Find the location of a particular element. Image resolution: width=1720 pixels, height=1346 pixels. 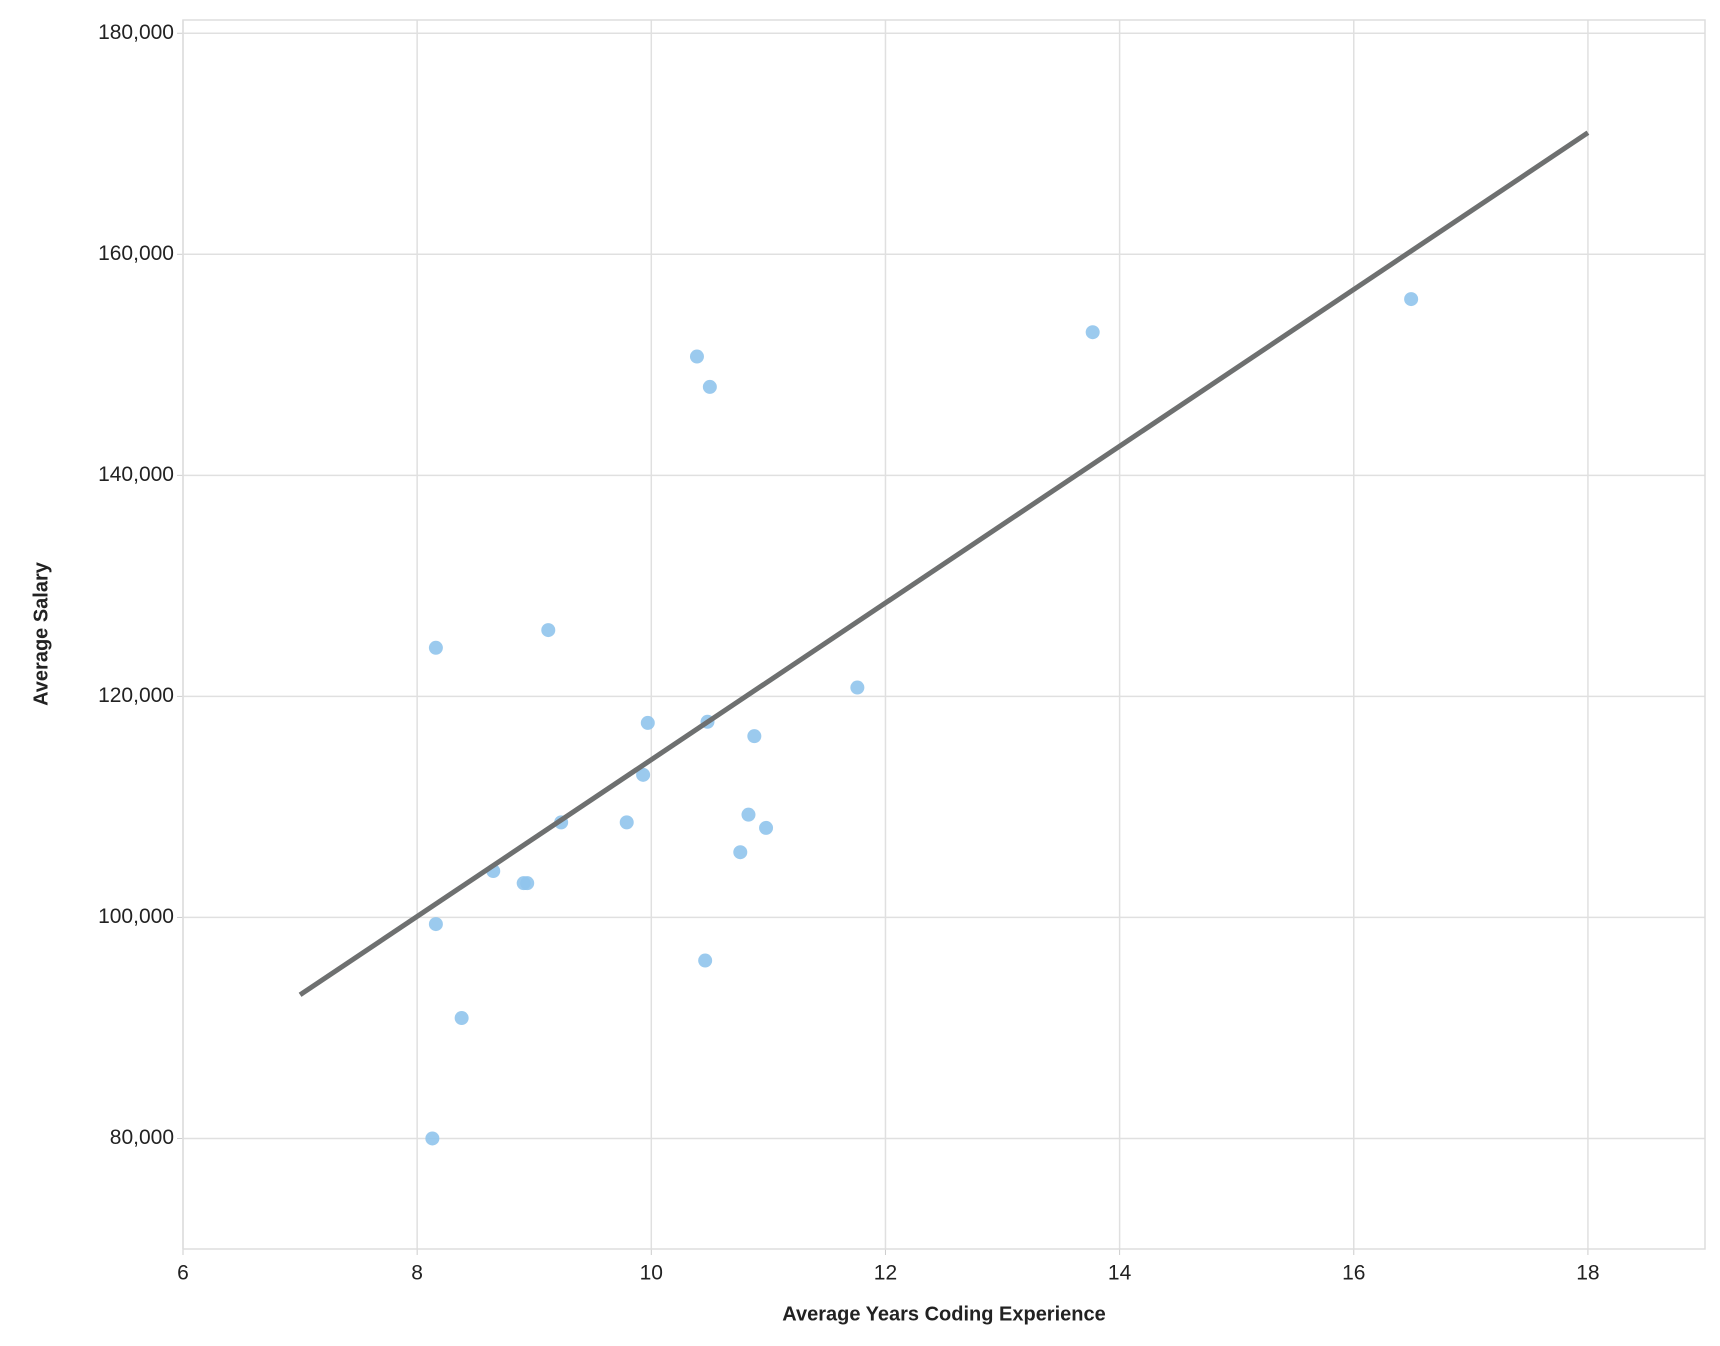

x-tick-label: 16 is located at coordinates (1353, 1273).